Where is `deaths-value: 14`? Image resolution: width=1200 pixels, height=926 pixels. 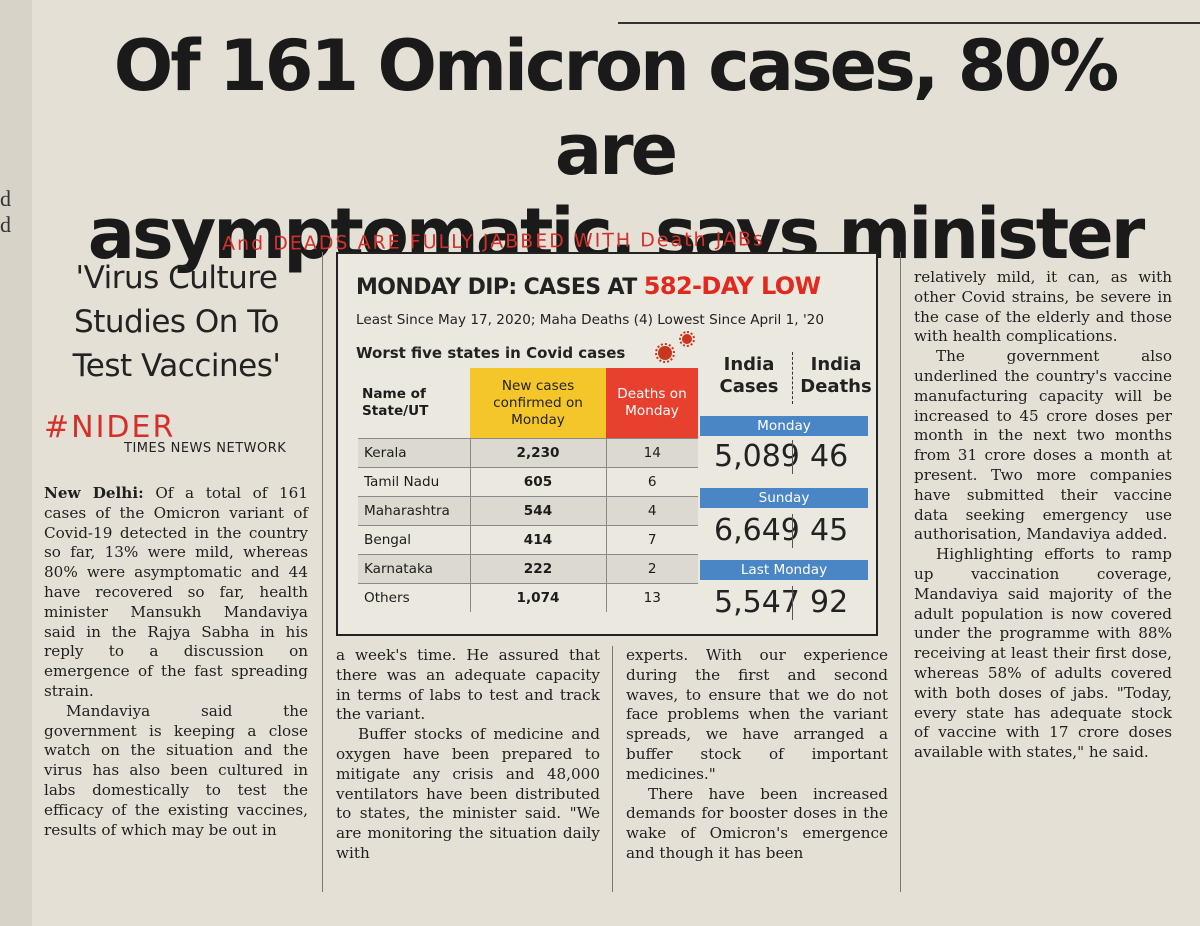
deaths-value: 14 is located at coordinates (652, 453).